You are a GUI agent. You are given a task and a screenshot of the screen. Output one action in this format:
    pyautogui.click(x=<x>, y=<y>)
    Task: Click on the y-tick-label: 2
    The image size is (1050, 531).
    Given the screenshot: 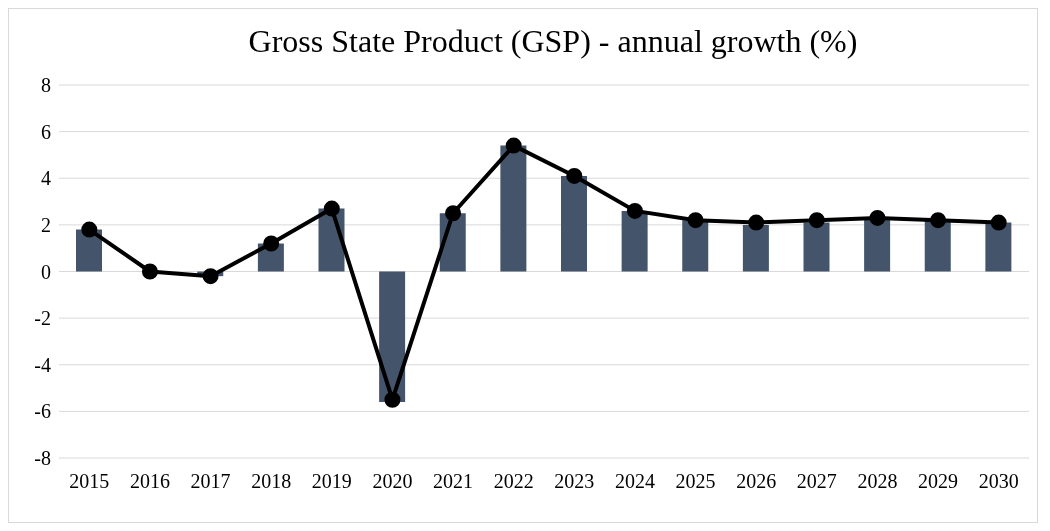 What is the action you would take?
    pyautogui.click(x=46, y=224)
    